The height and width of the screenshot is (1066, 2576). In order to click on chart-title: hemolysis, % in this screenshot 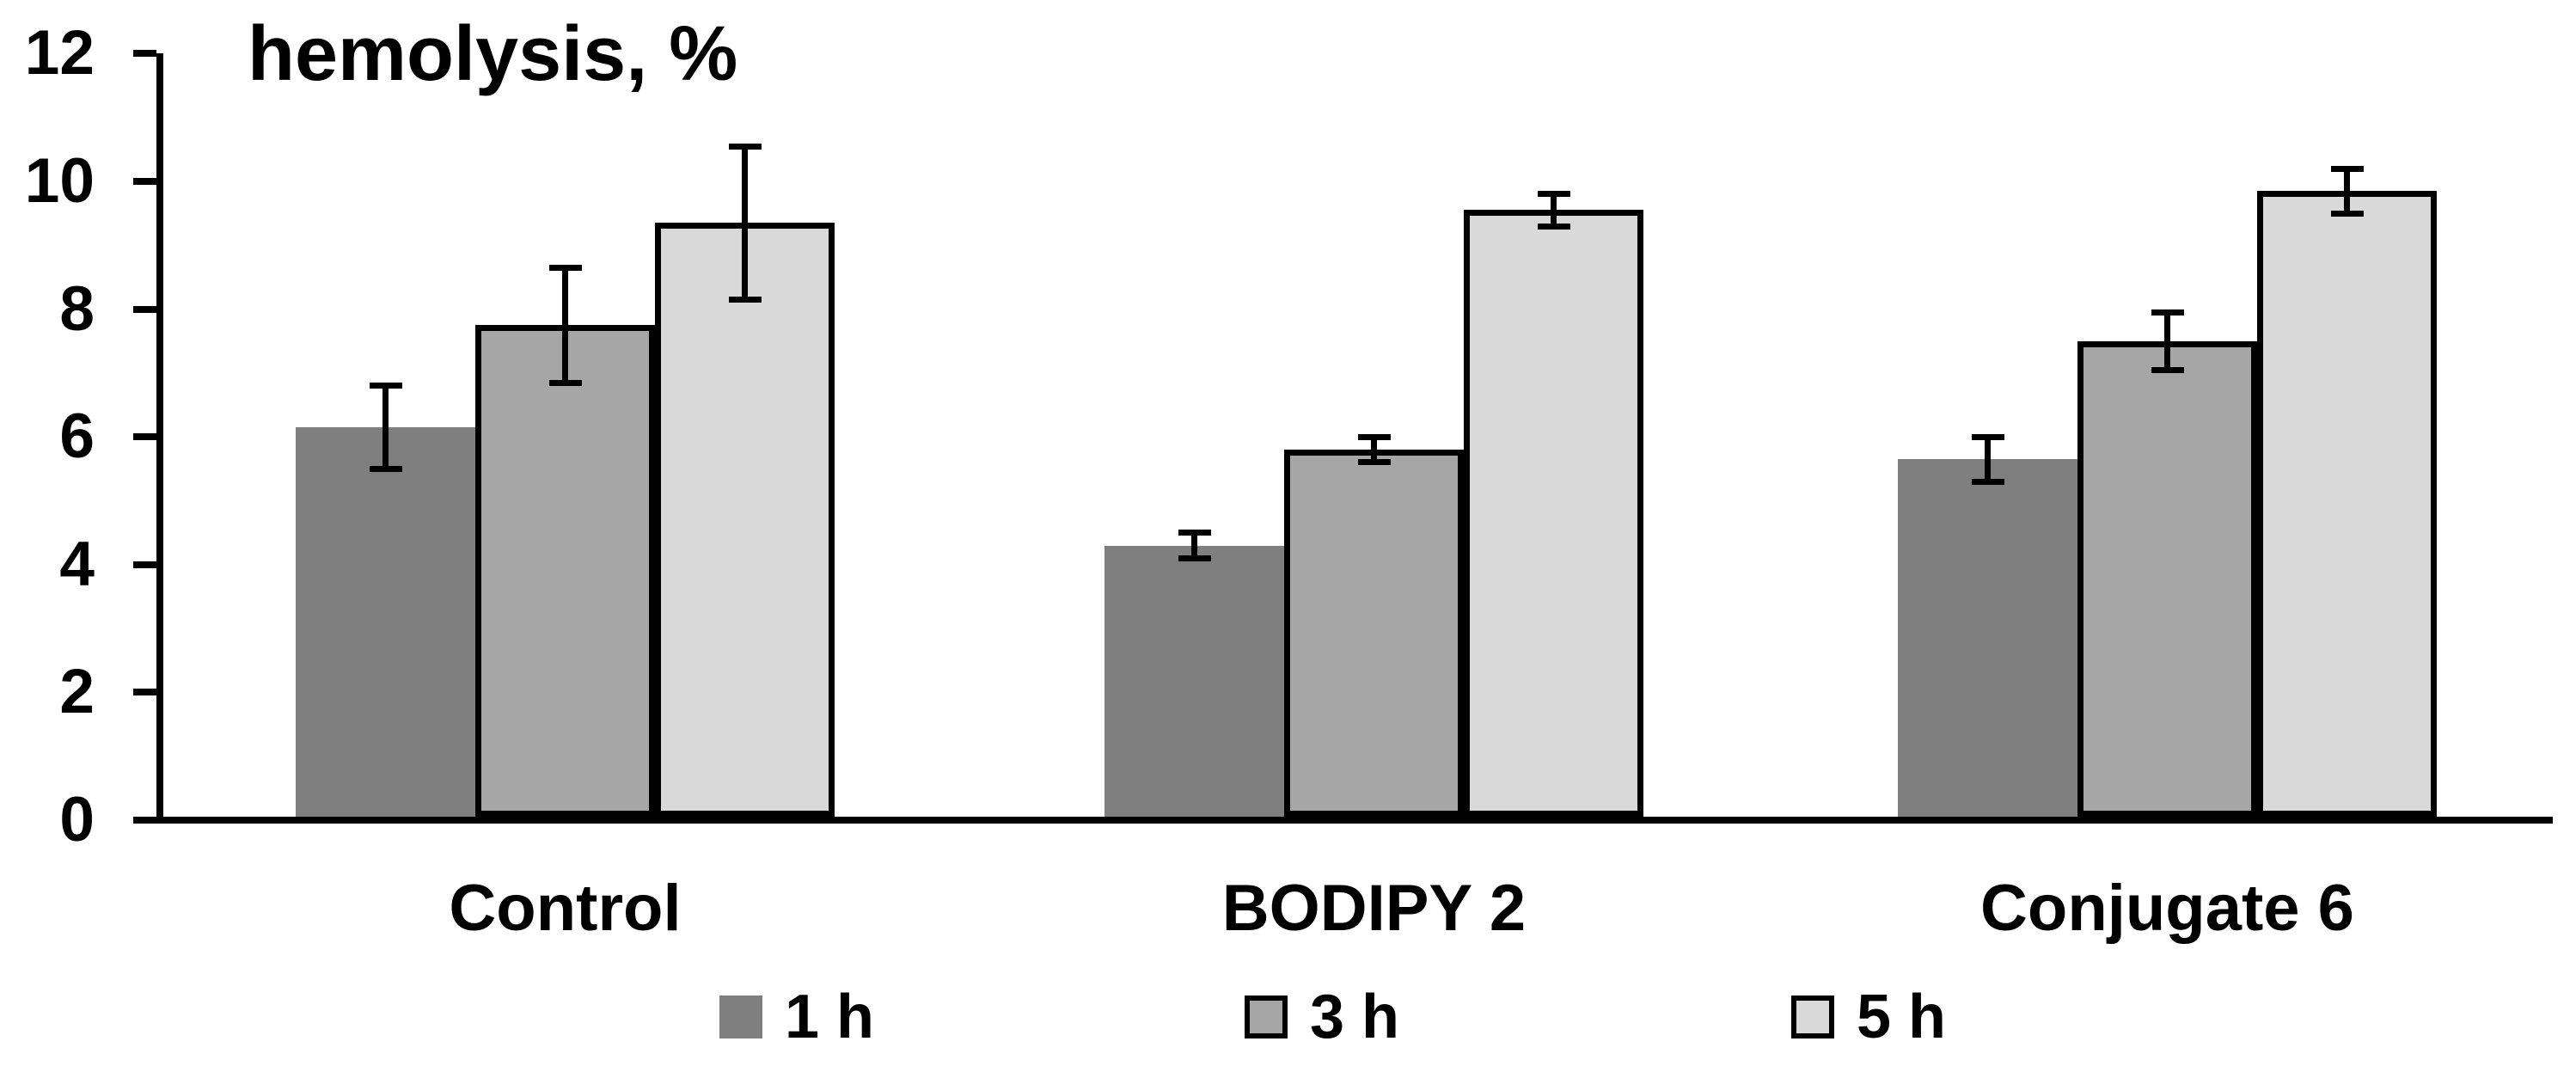, I will do `click(493, 54)`.